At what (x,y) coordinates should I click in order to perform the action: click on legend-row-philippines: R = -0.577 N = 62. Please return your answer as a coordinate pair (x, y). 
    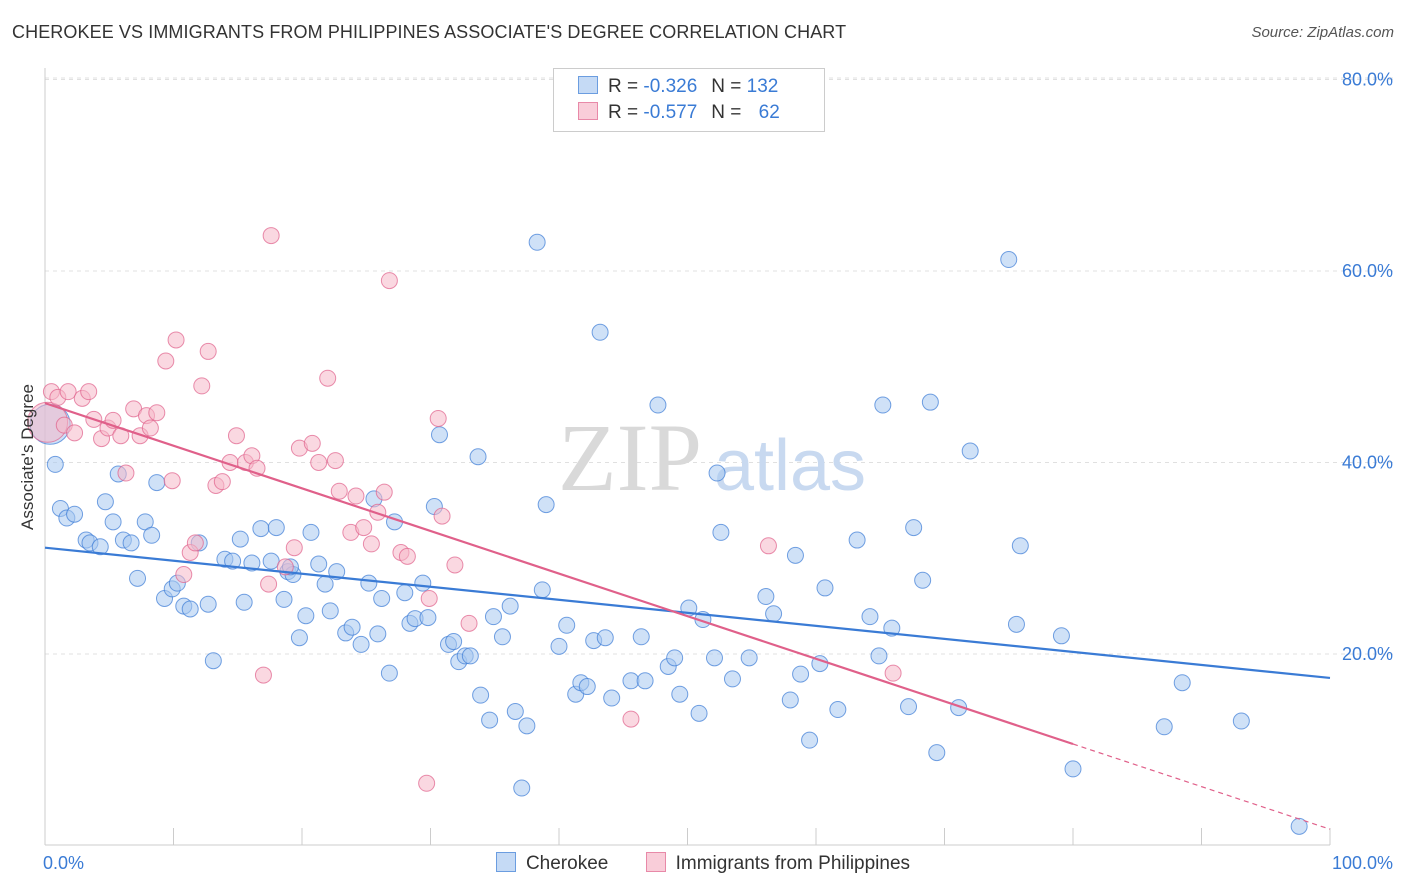
    Looking at the image, I should click on (679, 114).